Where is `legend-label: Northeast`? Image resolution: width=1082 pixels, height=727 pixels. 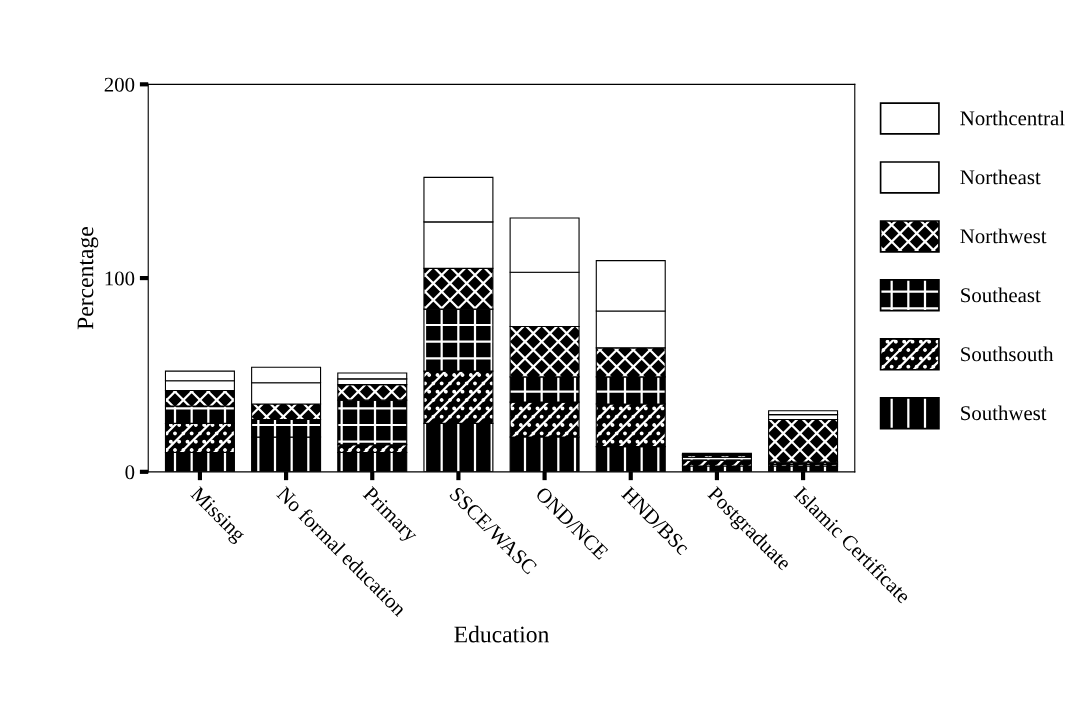 legend-label: Northeast is located at coordinates (1000, 177).